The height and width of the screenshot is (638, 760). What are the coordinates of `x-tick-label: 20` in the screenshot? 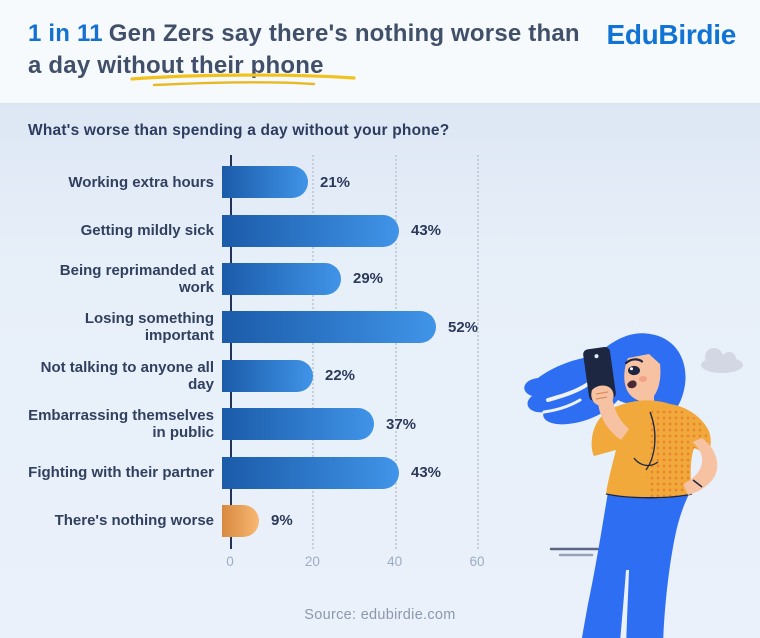 It's located at (312, 561).